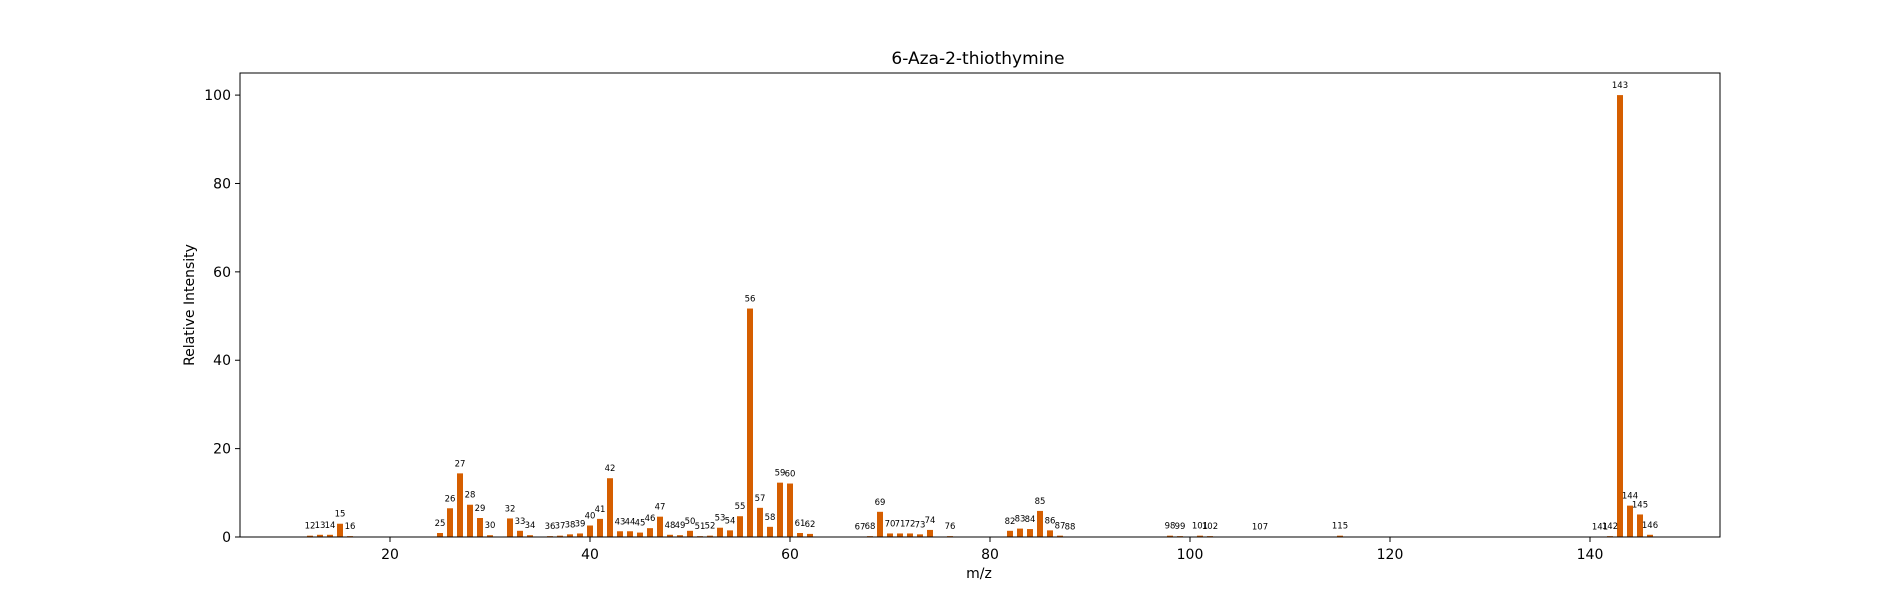 The width and height of the screenshot is (1900, 600). I want to click on bar-label-mz-72: 72, so click(910, 524).